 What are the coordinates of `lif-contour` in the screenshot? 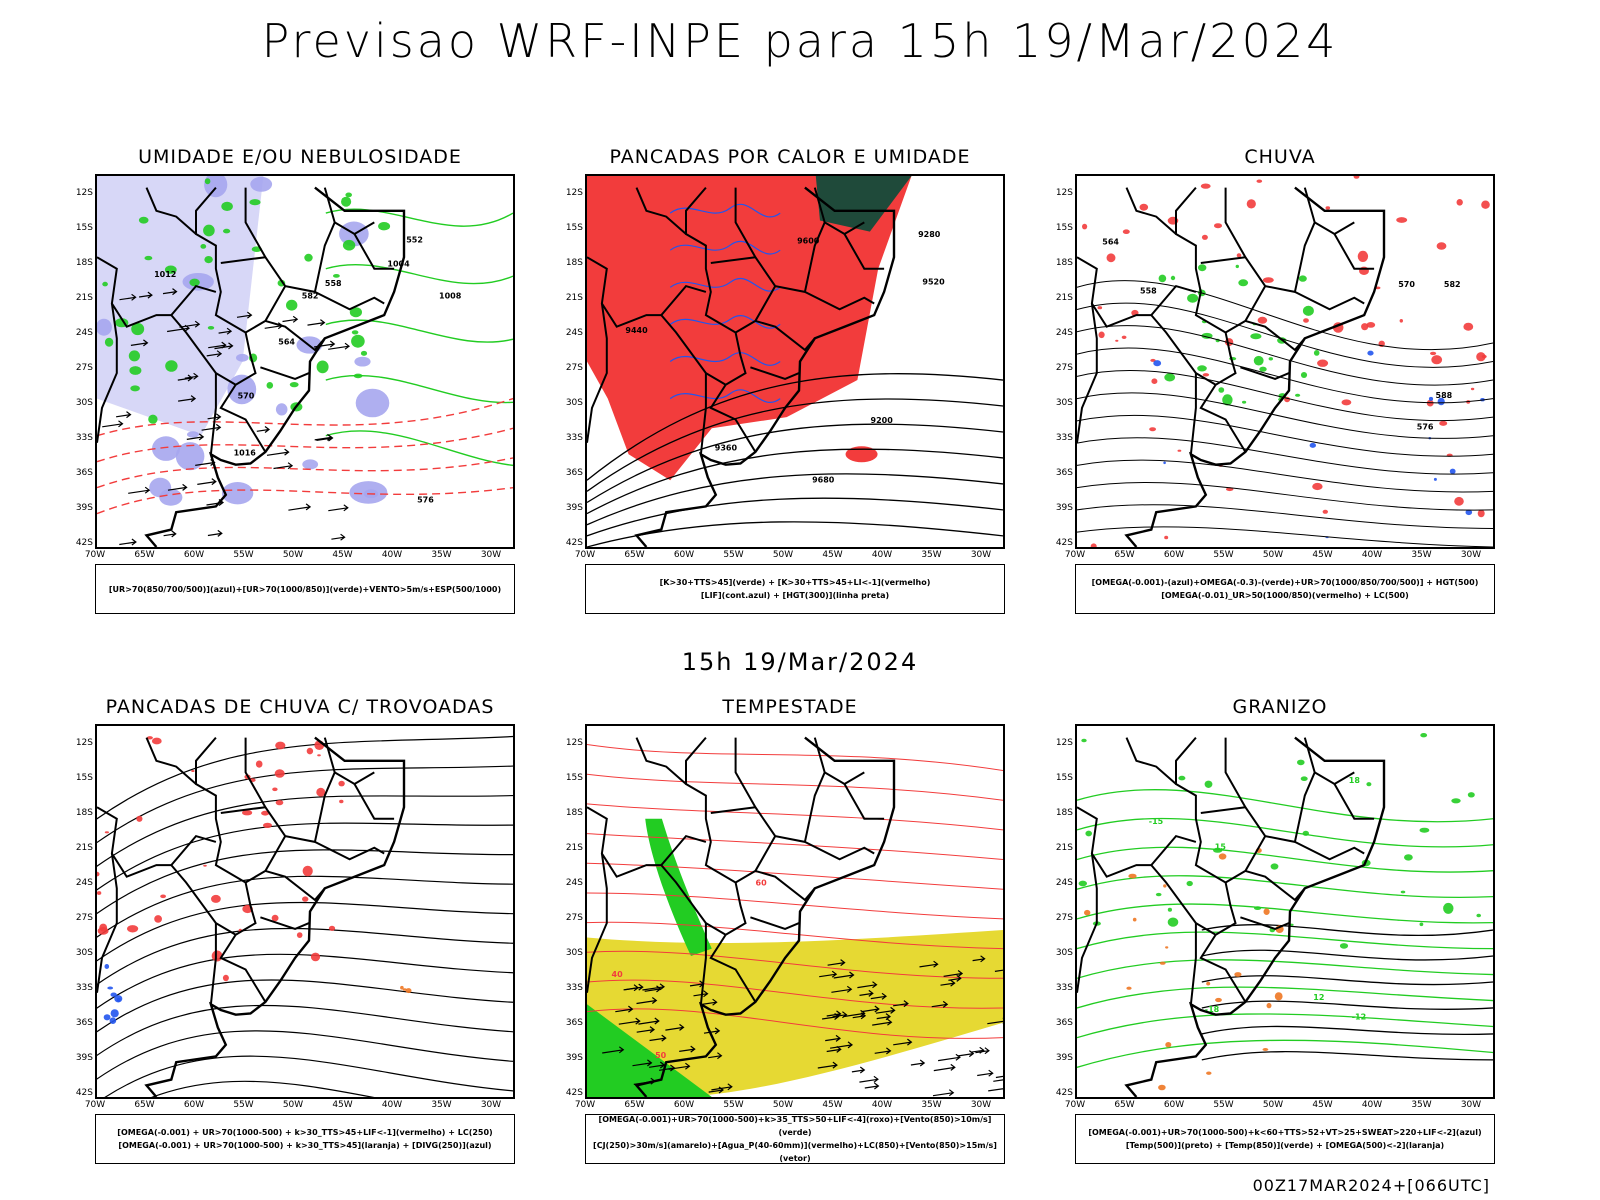 It's located at (725, 247).